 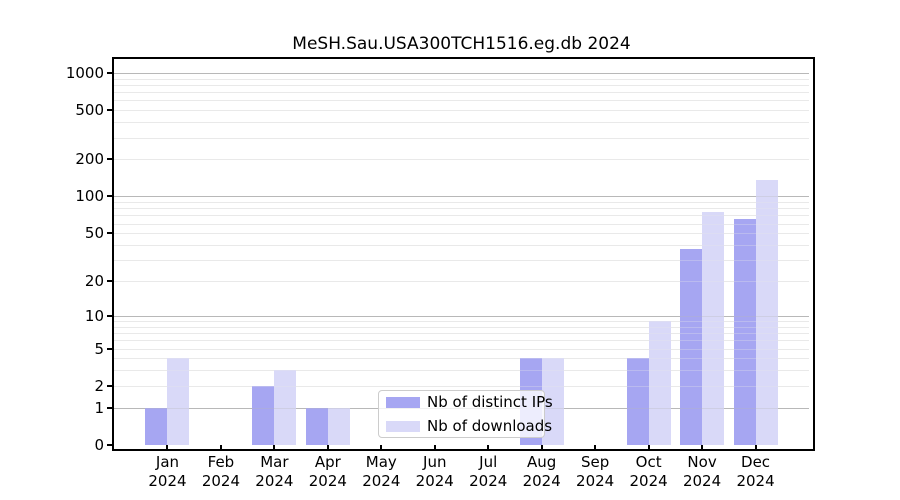 I want to click on x-tick-mark-dec, so click(x=755, y=448).